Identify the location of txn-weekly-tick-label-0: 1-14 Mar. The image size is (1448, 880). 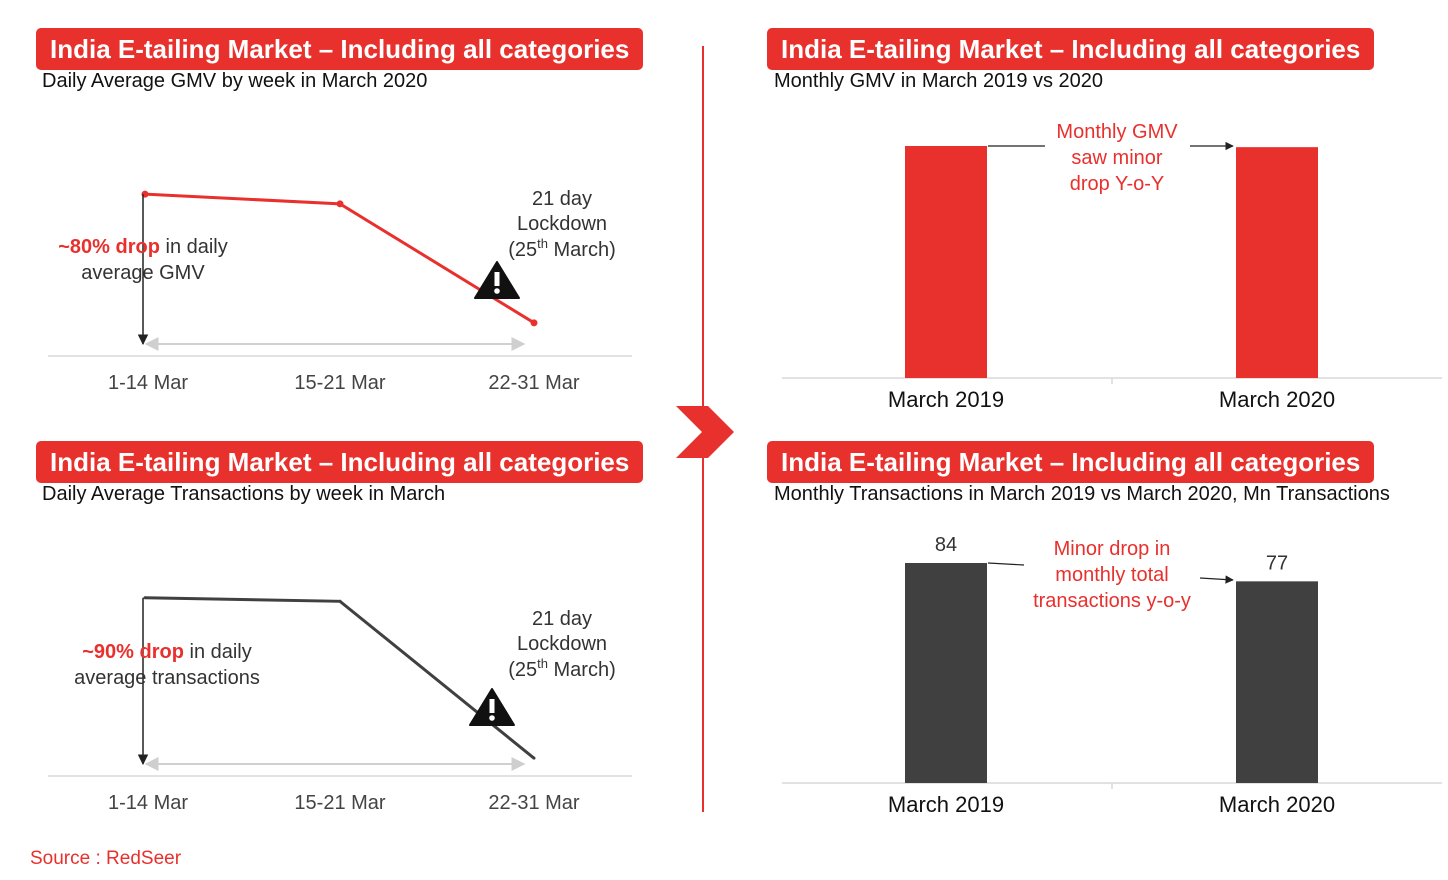
(148, 803).